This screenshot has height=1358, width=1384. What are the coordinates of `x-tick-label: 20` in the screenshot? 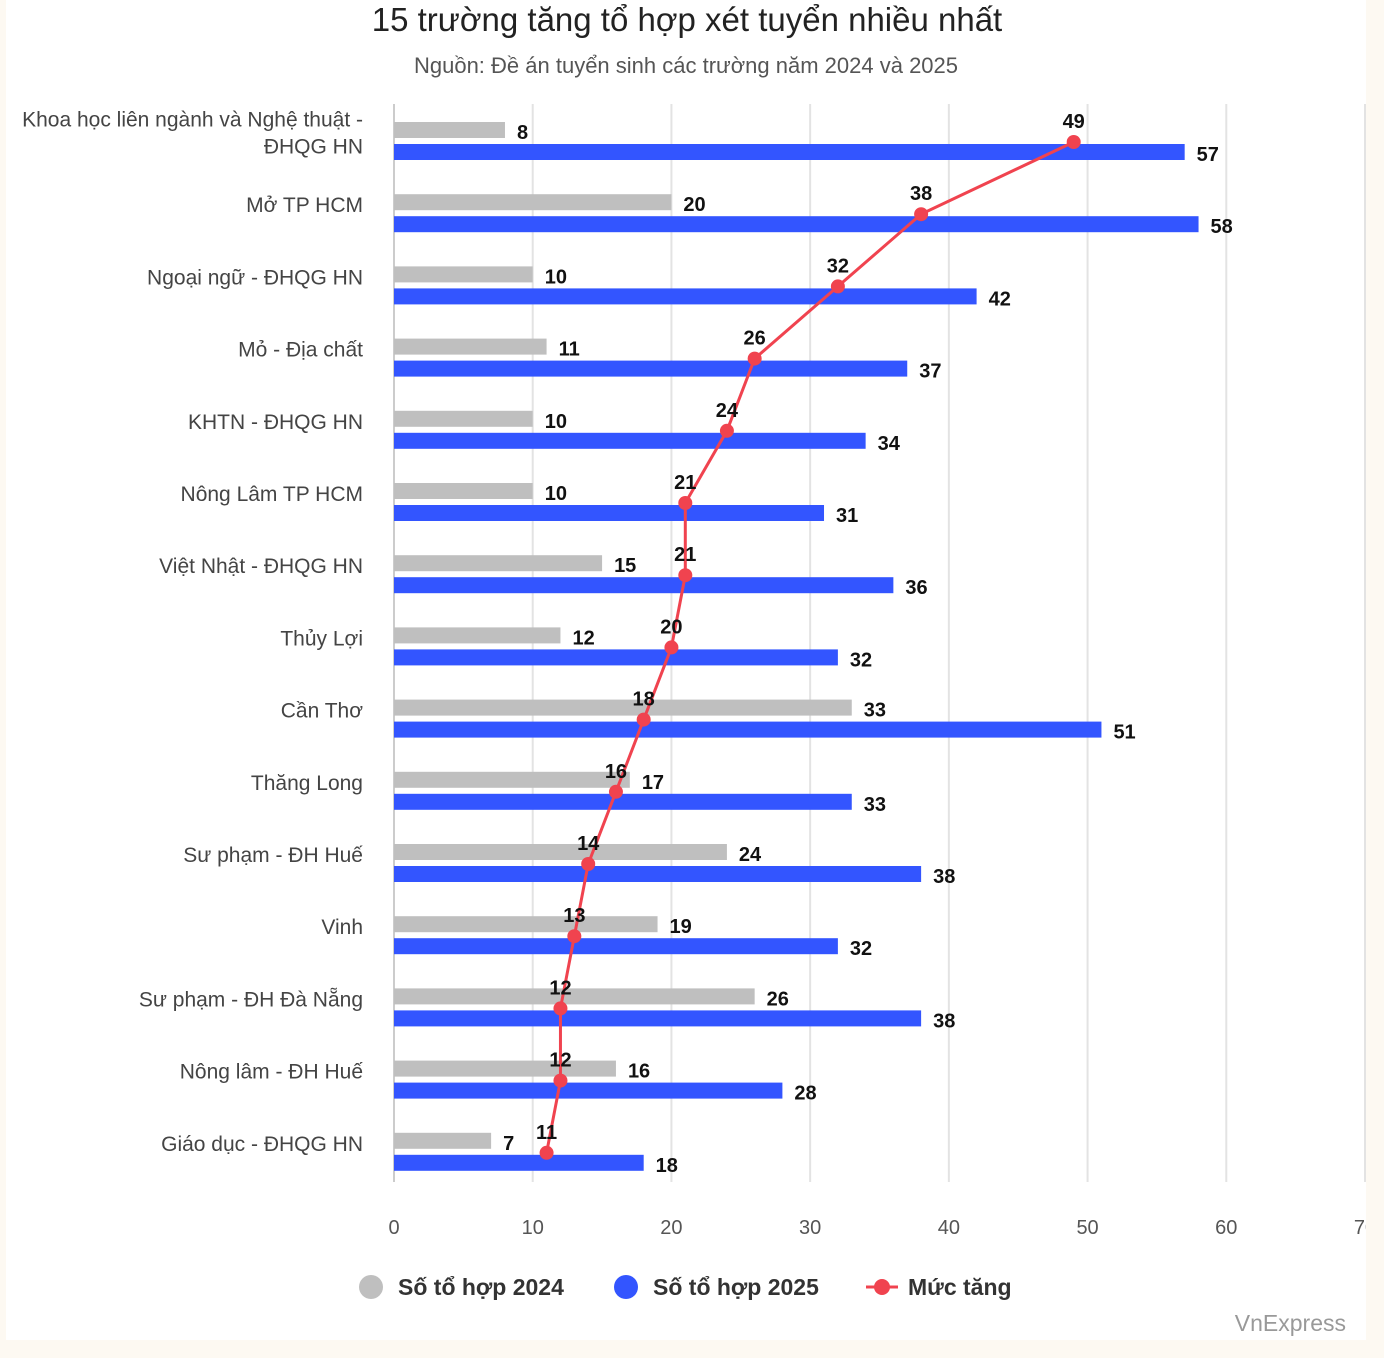 It's located at (671, 1228).